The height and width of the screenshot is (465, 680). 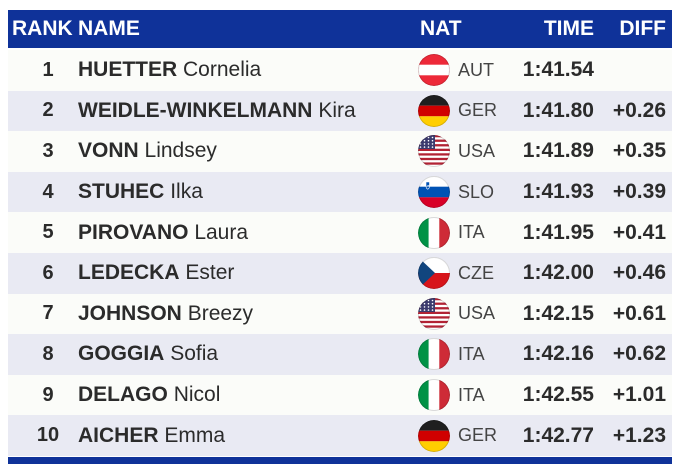 I want to click on time-value: 1:41.89, so click(x=558, y=151).